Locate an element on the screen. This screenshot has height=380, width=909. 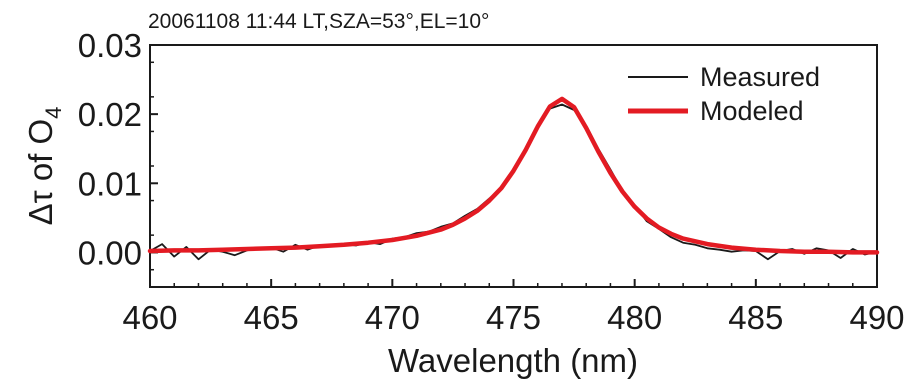
x-tick-label: 465 is located at coordinates (271, 317).